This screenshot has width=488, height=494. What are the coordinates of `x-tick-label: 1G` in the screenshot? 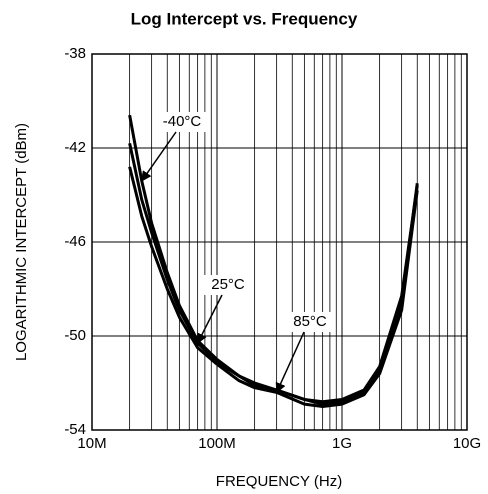 It's located at (342, 443).